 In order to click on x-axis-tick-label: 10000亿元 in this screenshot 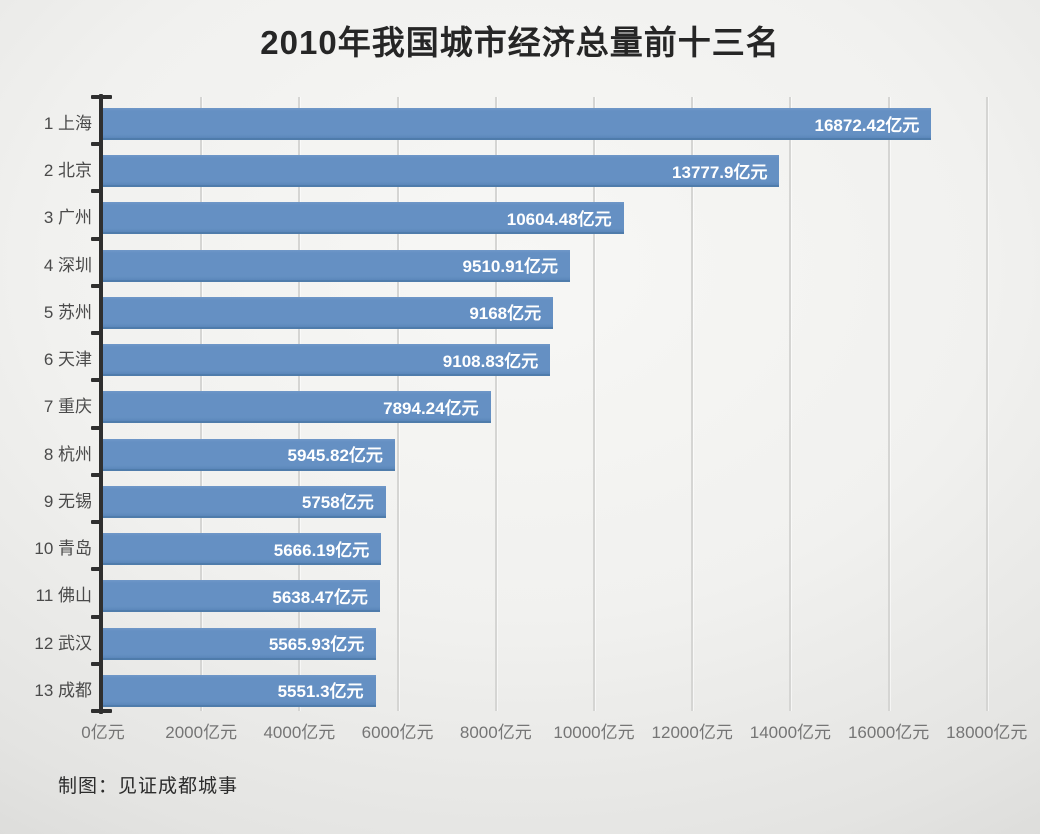, I will do `click(594, 732)`.